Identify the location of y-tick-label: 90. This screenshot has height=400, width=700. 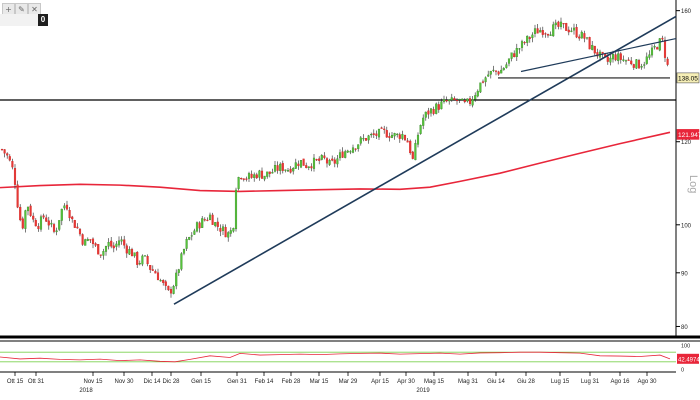
(684, 274).